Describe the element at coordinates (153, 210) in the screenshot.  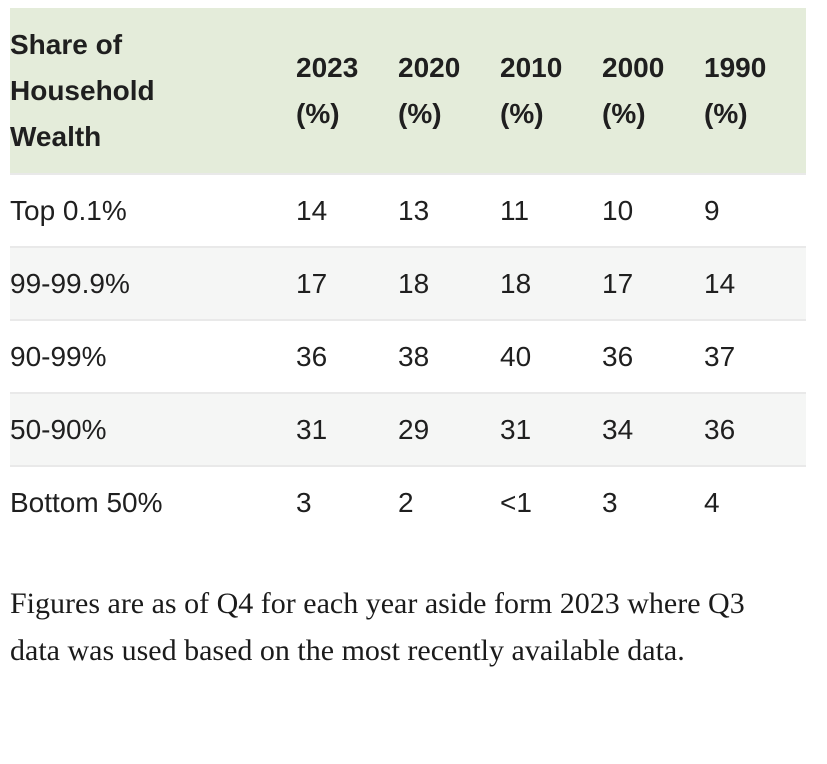
I see `row-label: Top 0.1%` at that location.